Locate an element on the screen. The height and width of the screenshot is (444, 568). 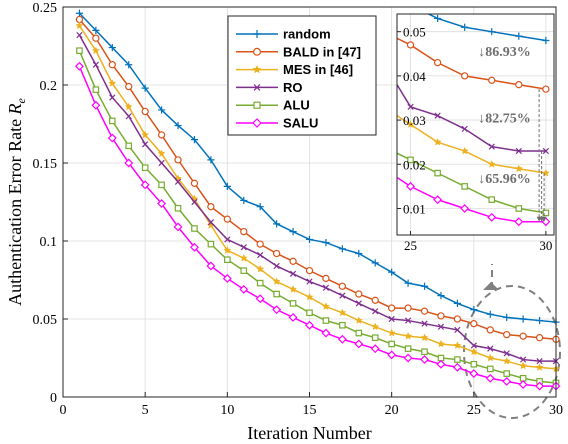
legend-entry-mes-in-46: MES in [46] is located at coordinates (294, 69).